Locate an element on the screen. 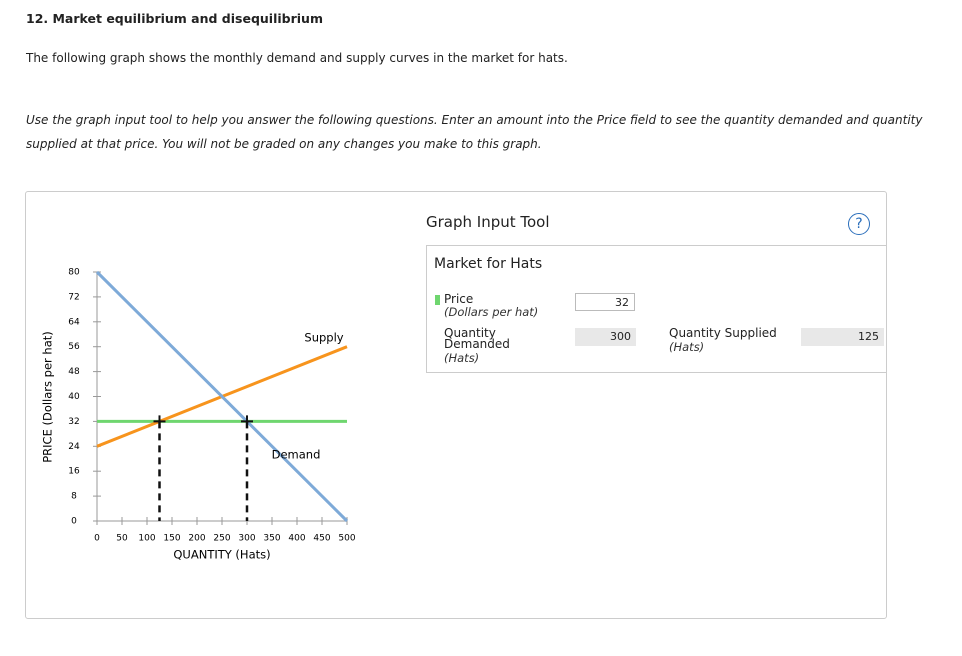 The height and width of the screenshot is (656, 962). qd-label: Quantity Demanded is located at coordinates (477, 338).